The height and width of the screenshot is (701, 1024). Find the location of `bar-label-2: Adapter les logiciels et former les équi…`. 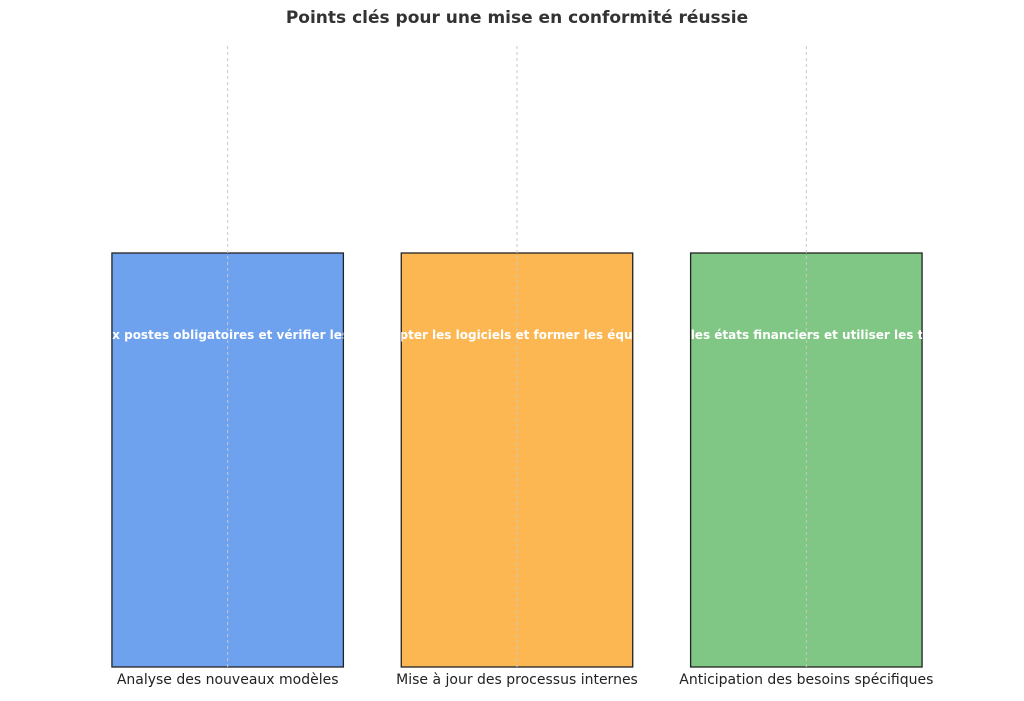

bar-label-2: Adapter les logiciels et former les équi… is located at coordinates (517, 335).